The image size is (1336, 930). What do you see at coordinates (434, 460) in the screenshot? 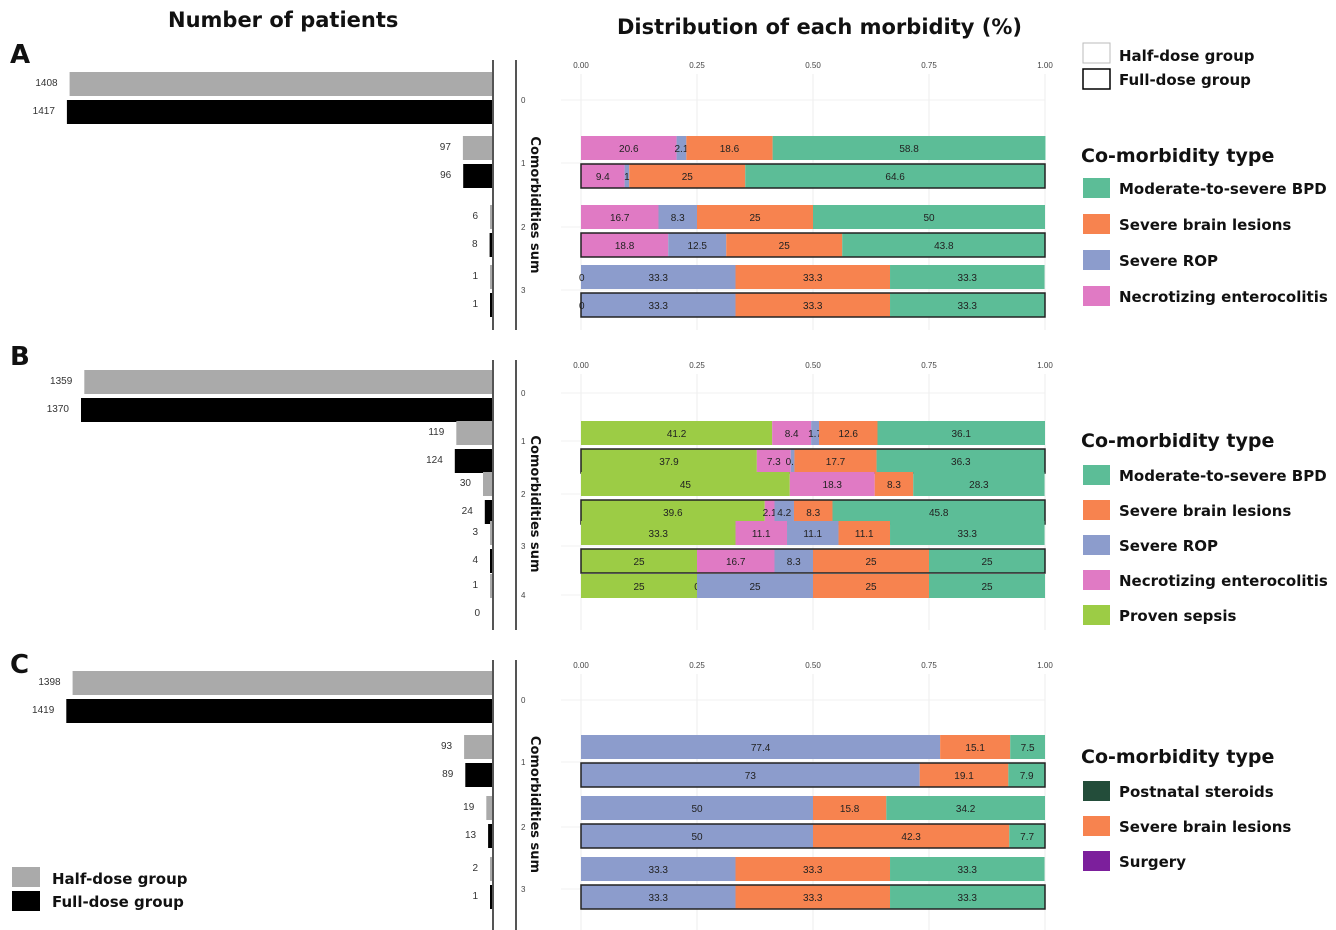
I see `full-count-label: 124` at bounding box center [434, 460].